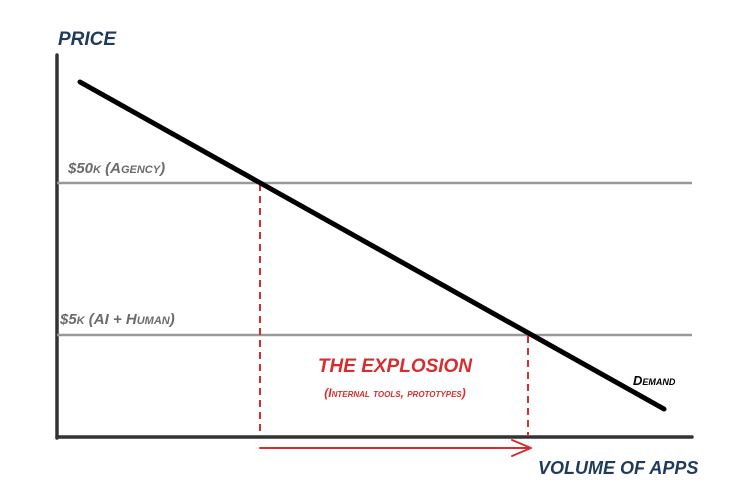 The image size is (734, 496). Describe the element at coordinates (618, 468) in the screenshot. I see `x-axis-label: VOLUME OF APPS` at that location.